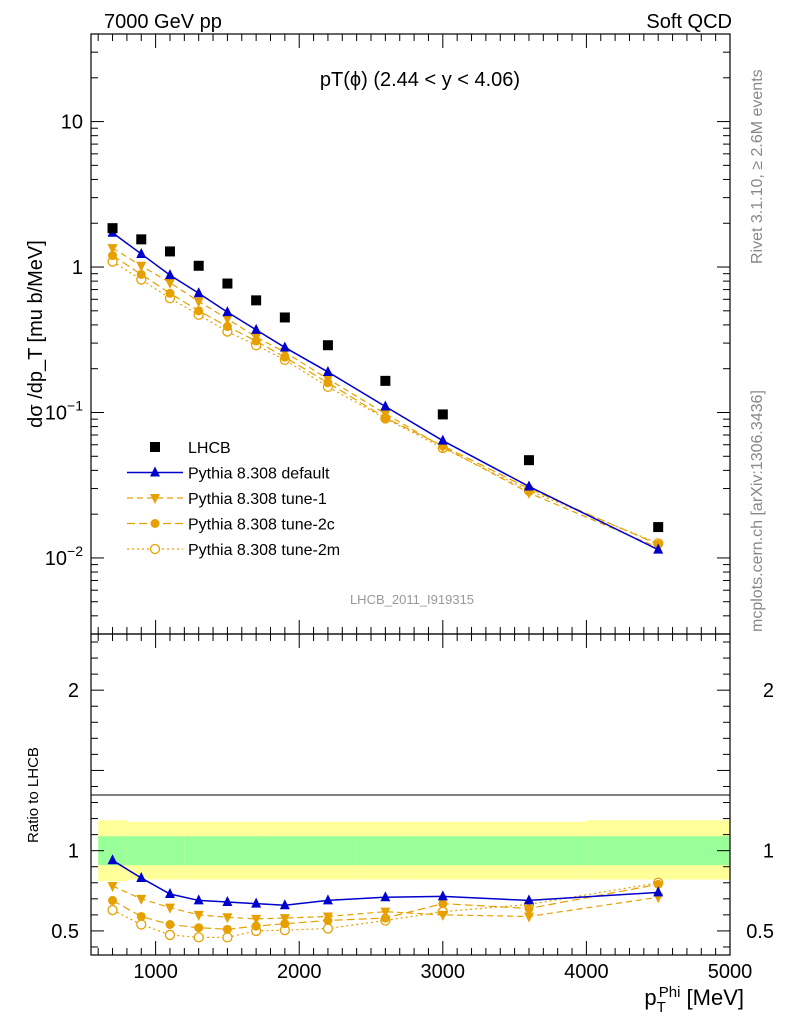  Describe the element at coordinates (299, 972) in the screenshot. I see `xtick-label: 2000` at that location.